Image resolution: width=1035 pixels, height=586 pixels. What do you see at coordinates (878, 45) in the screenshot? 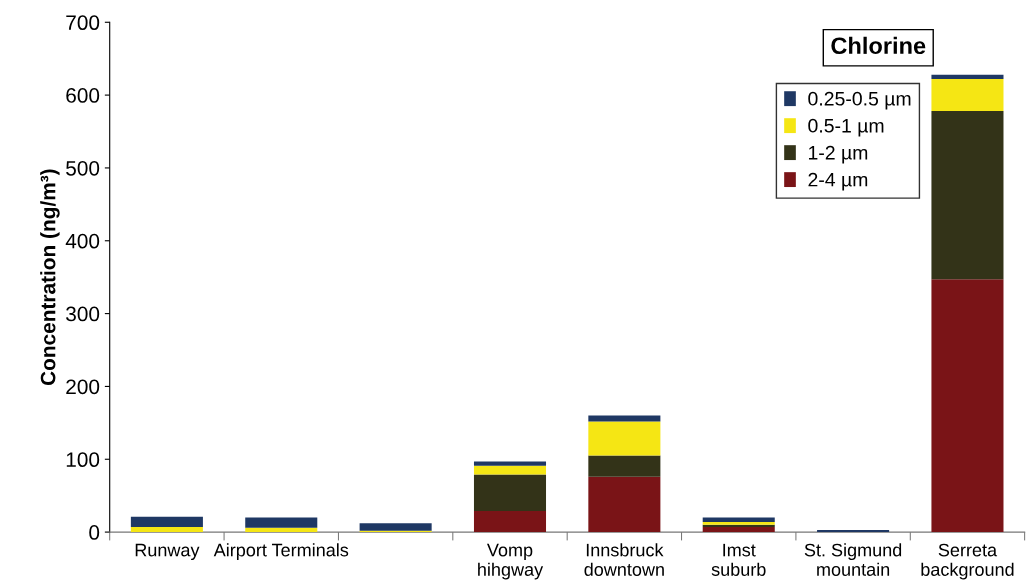
I see `chart-title: Chlorine` at bounding box center [878, 45].